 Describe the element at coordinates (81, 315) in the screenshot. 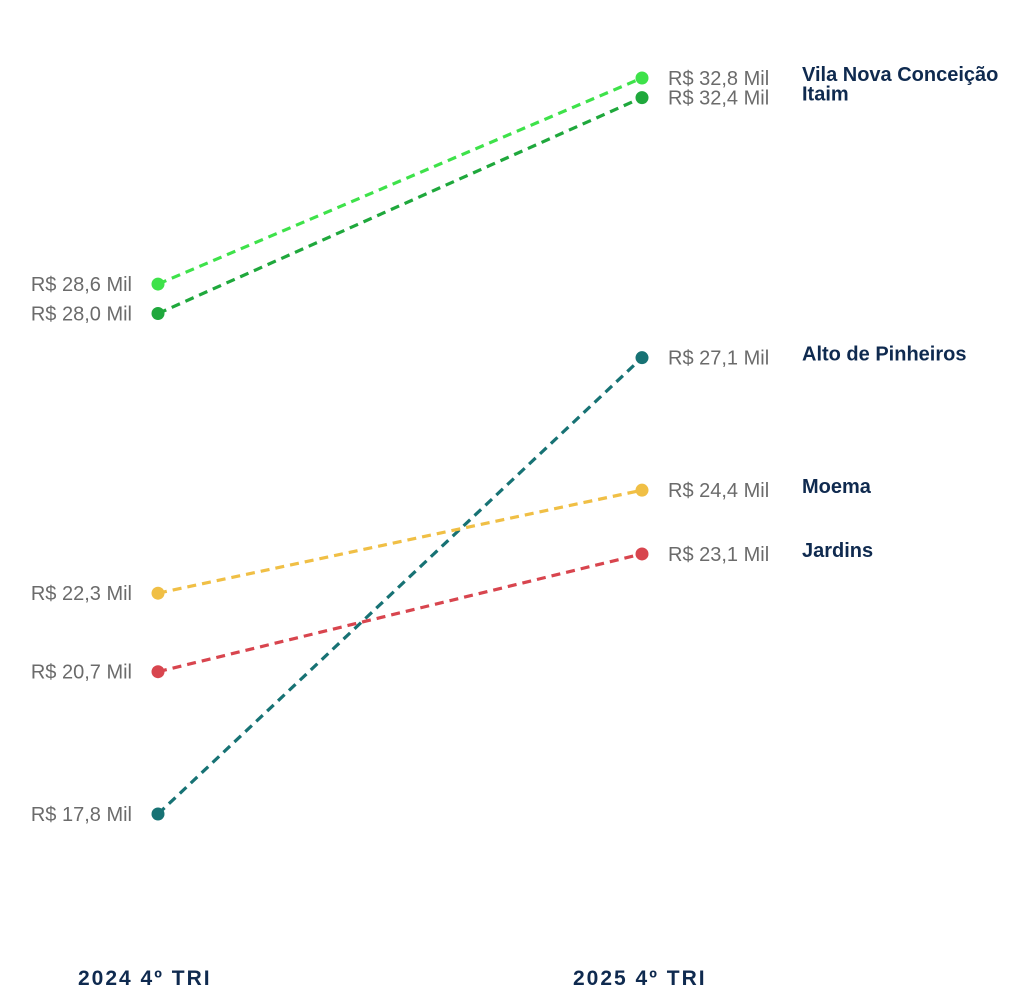

I see `value-label-2024-itaim: R$ 28,0 Mil` at that location.